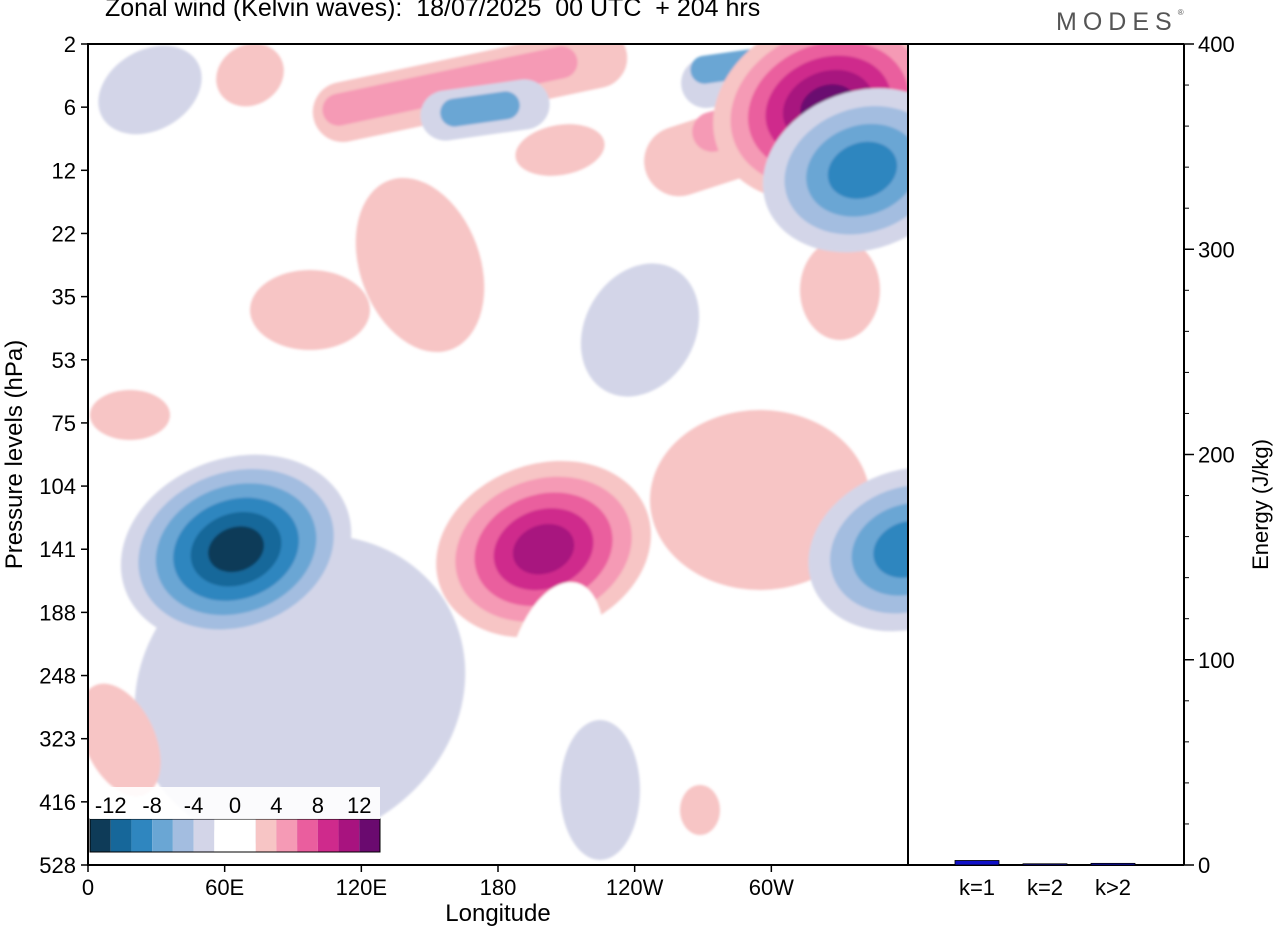  I want to click on x-tick-label: 120E, so click(361, 887).